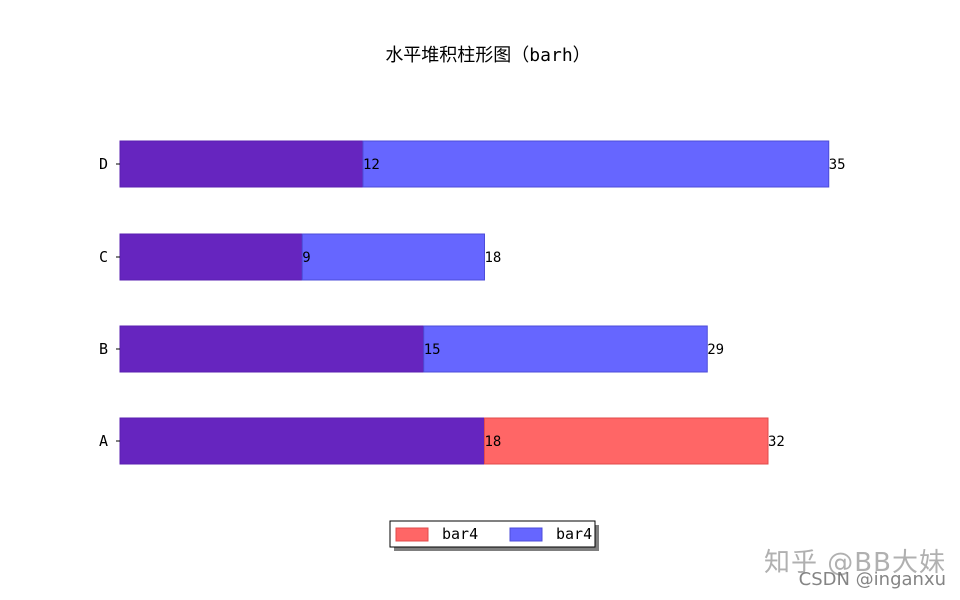  Describe the element at coordinates (103, 349) in the screenshot. I see `y-tick-label-b: B` at that location.